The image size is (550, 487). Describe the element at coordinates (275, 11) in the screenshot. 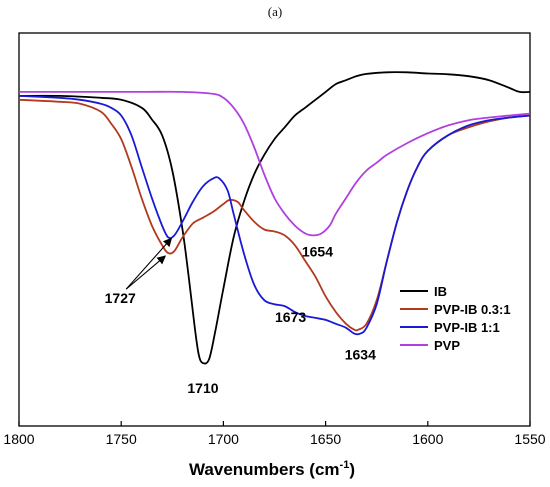

I see `panel-label: (a)` at that location.